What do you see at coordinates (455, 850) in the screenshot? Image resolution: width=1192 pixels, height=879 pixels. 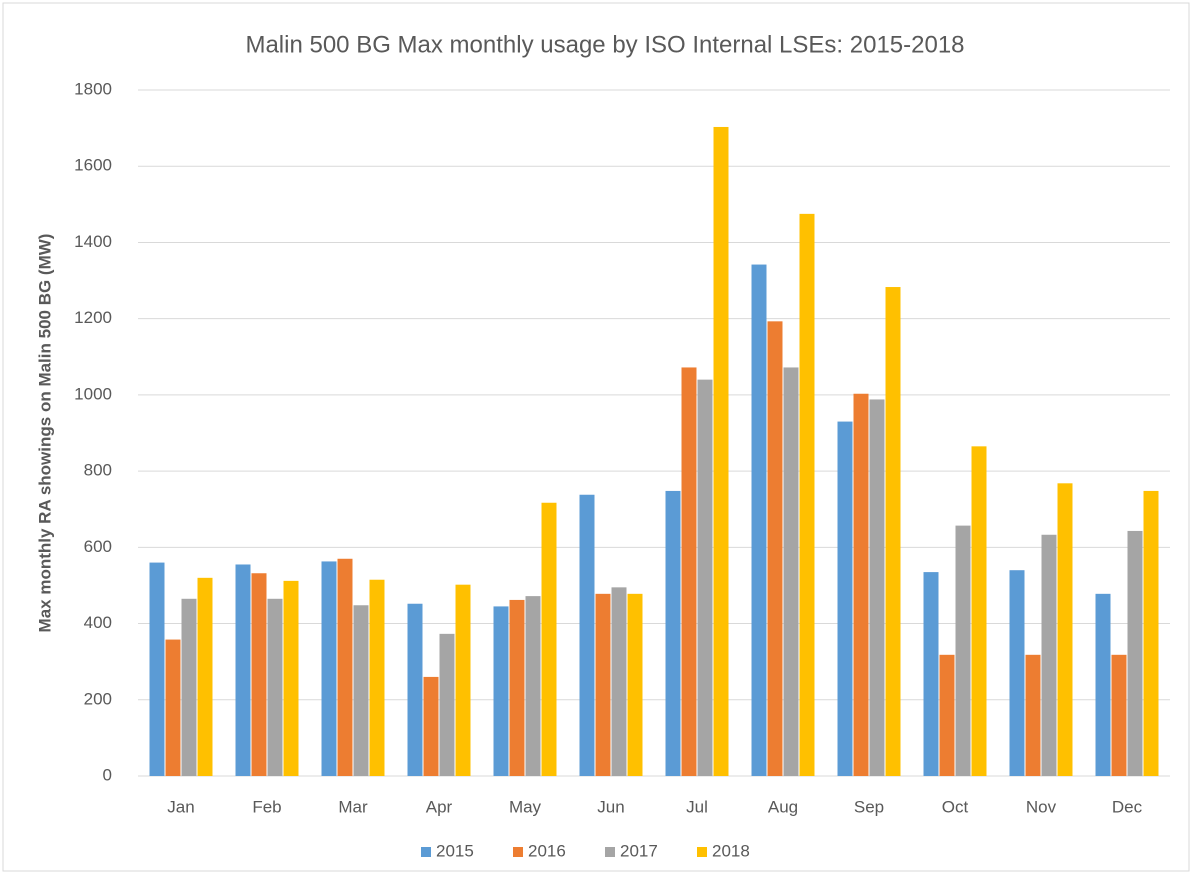 I see `legend-label: 2015` at bounding box center [455, 850].